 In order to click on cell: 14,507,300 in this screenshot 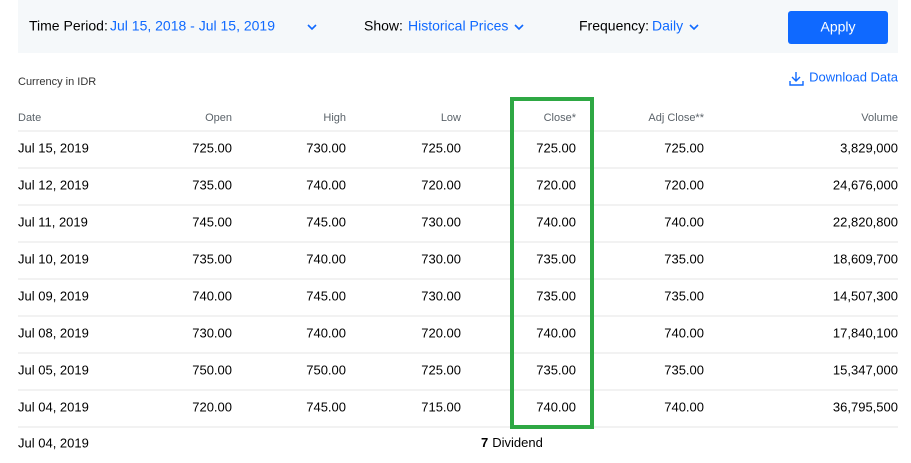, I will do `click(865, 295)`.